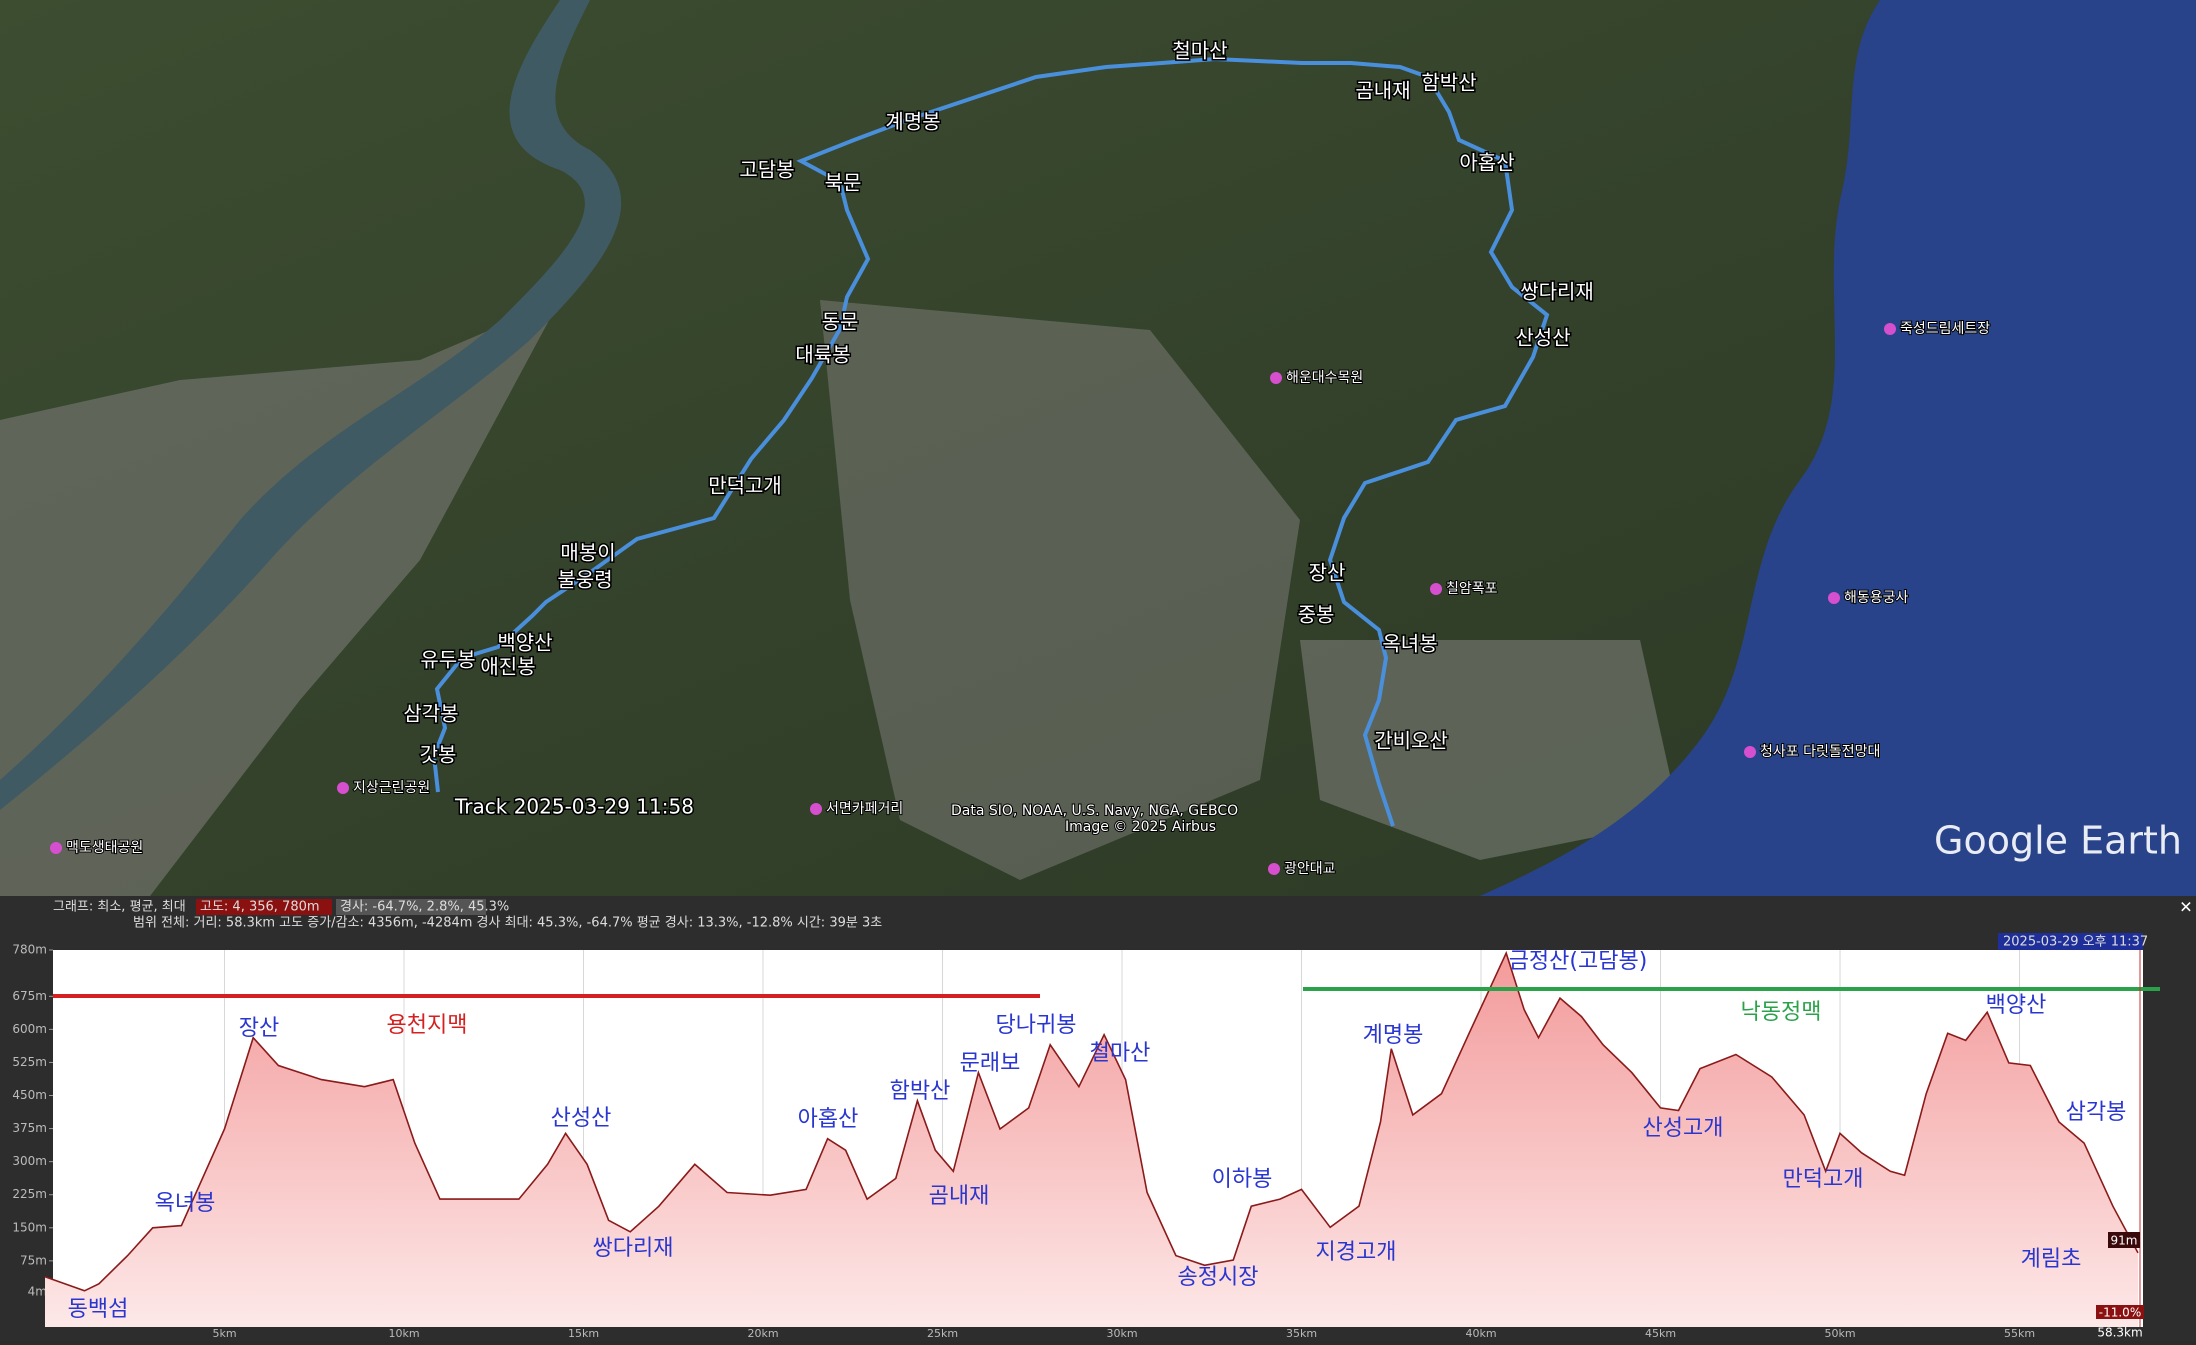 The width and height of the screenshot is (2196, 1345). What do you see at coordinates (1448, 83) in the screenshot?
I see `map-waypoint-label: 함박산` at bounding box center [1448, 83].